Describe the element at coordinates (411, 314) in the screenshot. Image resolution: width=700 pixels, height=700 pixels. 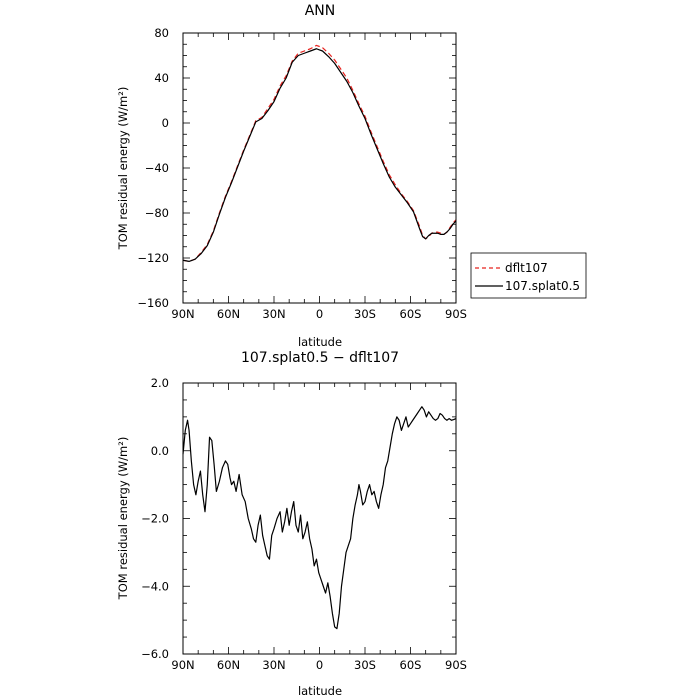
I see `top-chart-xtick-label: 60S` at that location.